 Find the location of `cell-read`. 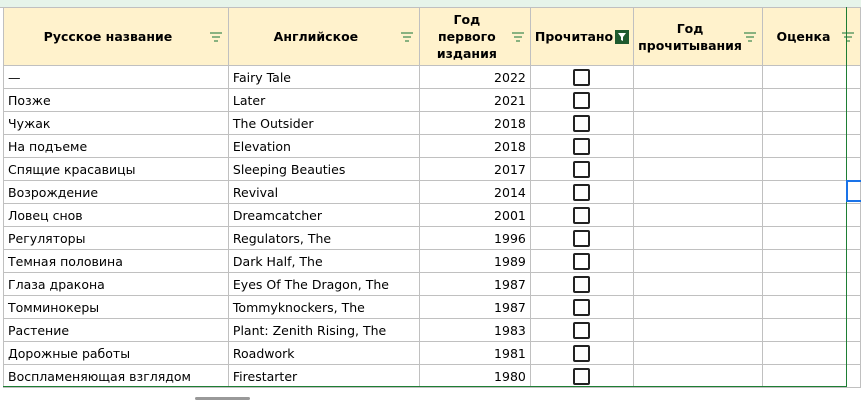

cell-read is located at coordinates (582, 376).